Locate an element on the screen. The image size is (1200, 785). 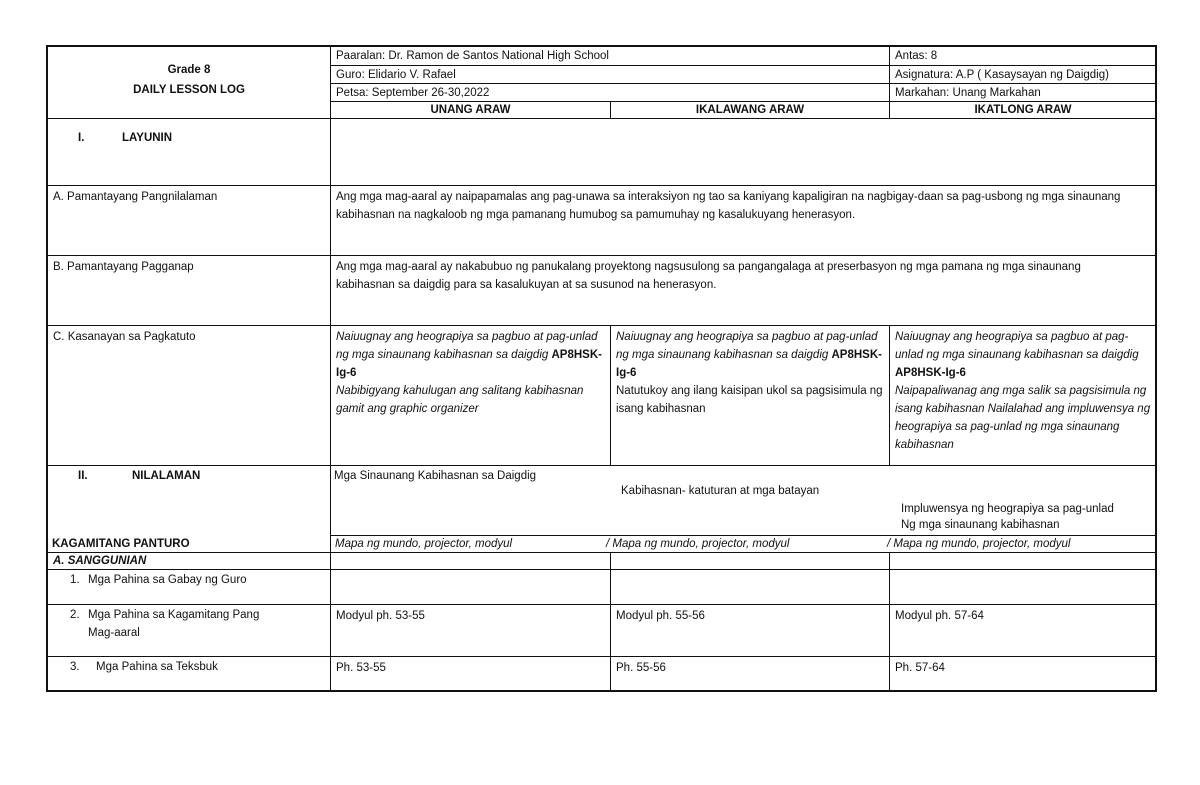
kagamitang-mag-aaral-day-2: Modyul ph. 55-56 is located at coordinates (750, 630).